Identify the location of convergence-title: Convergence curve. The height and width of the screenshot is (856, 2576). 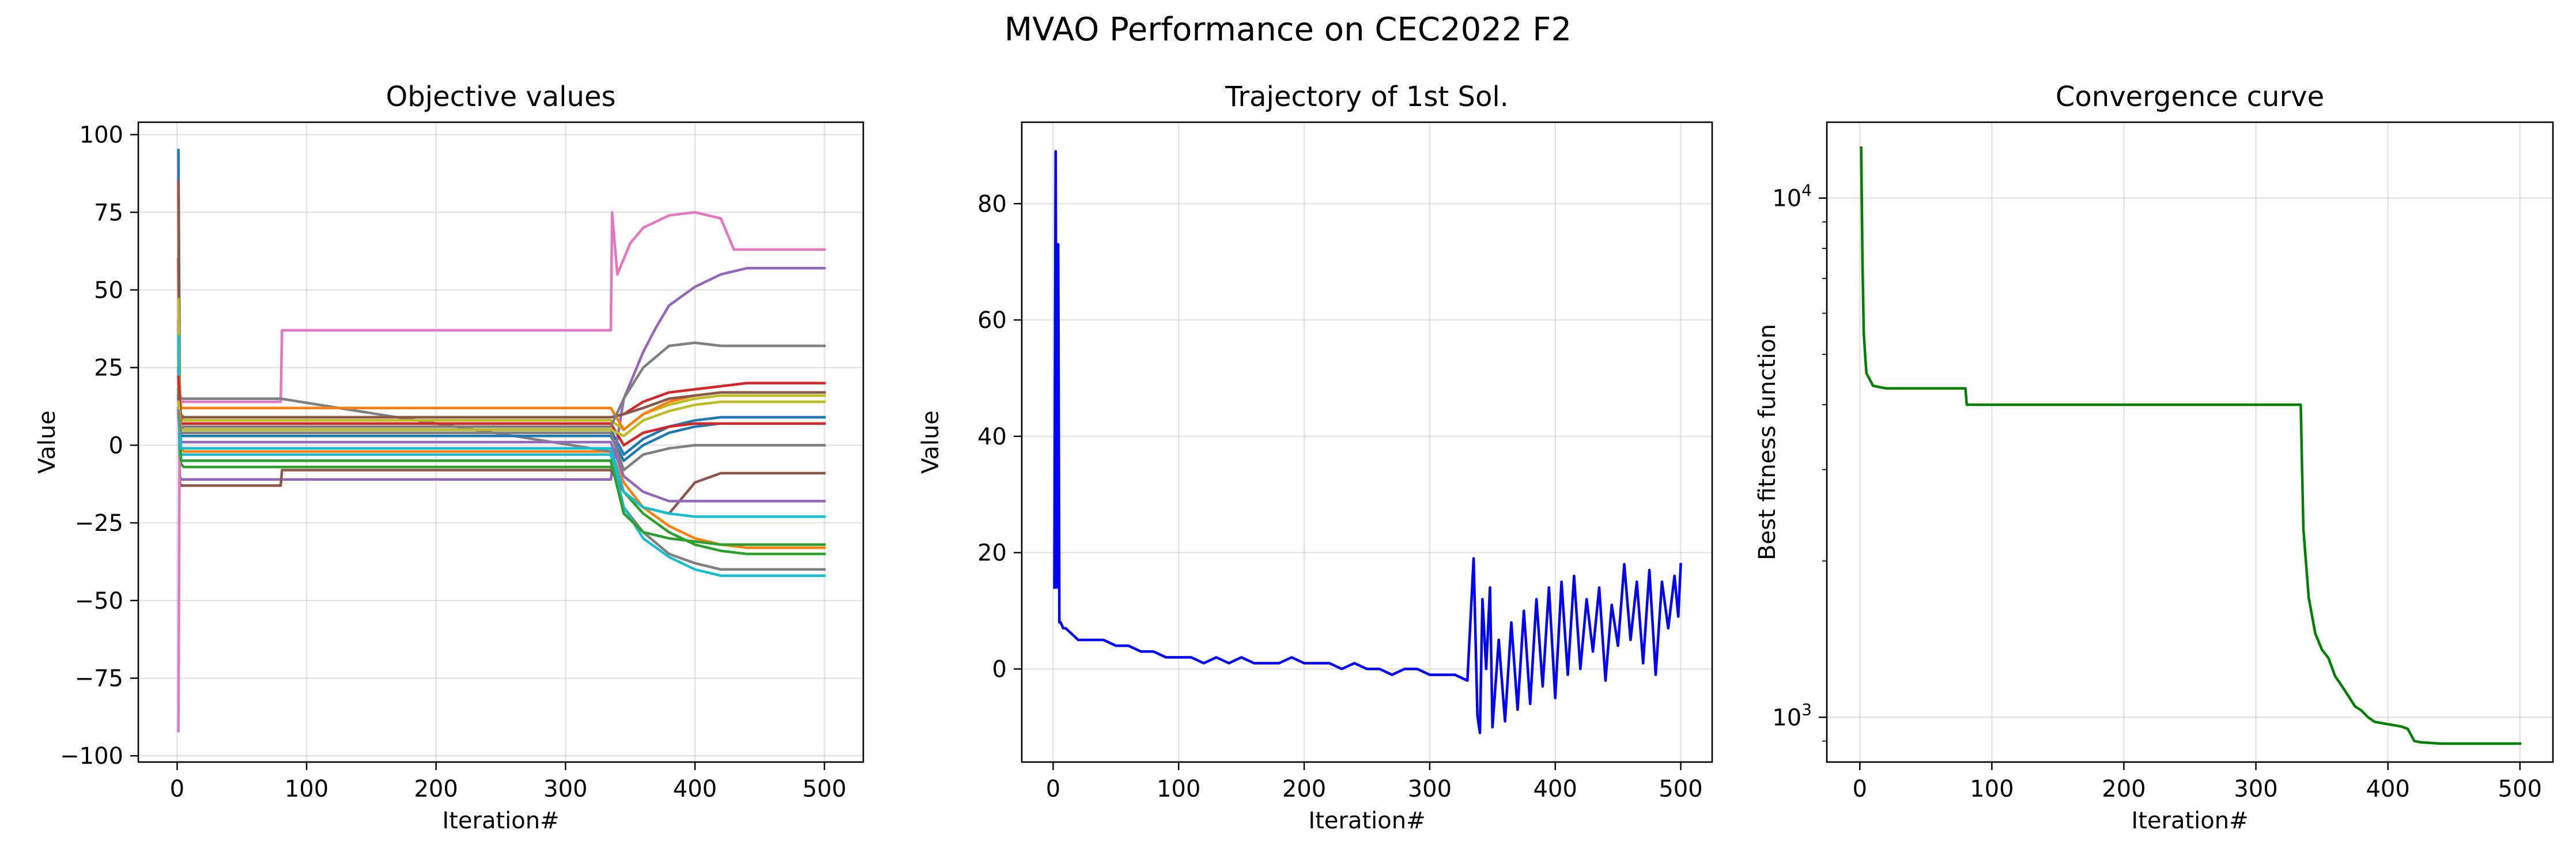
(2190, 97).